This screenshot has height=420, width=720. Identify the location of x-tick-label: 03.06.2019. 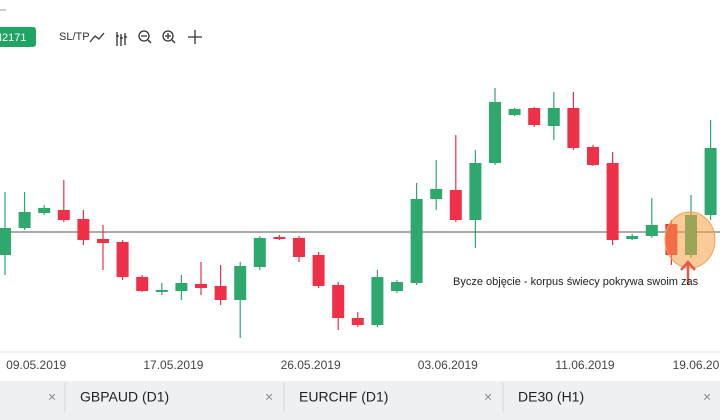
(448, 365).